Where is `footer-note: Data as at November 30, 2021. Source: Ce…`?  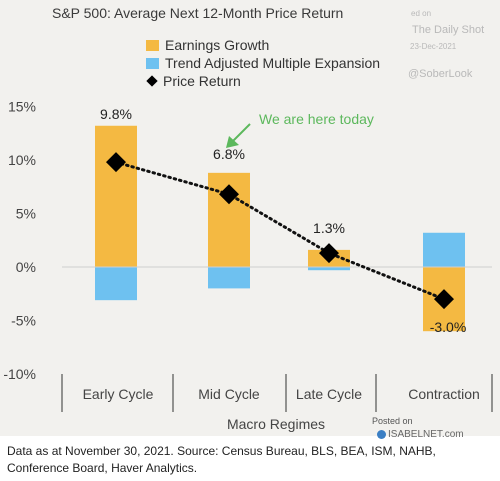 footer-note: Data as at November 30, 2021. Source: Ce… is located at coordinates (221, 459).